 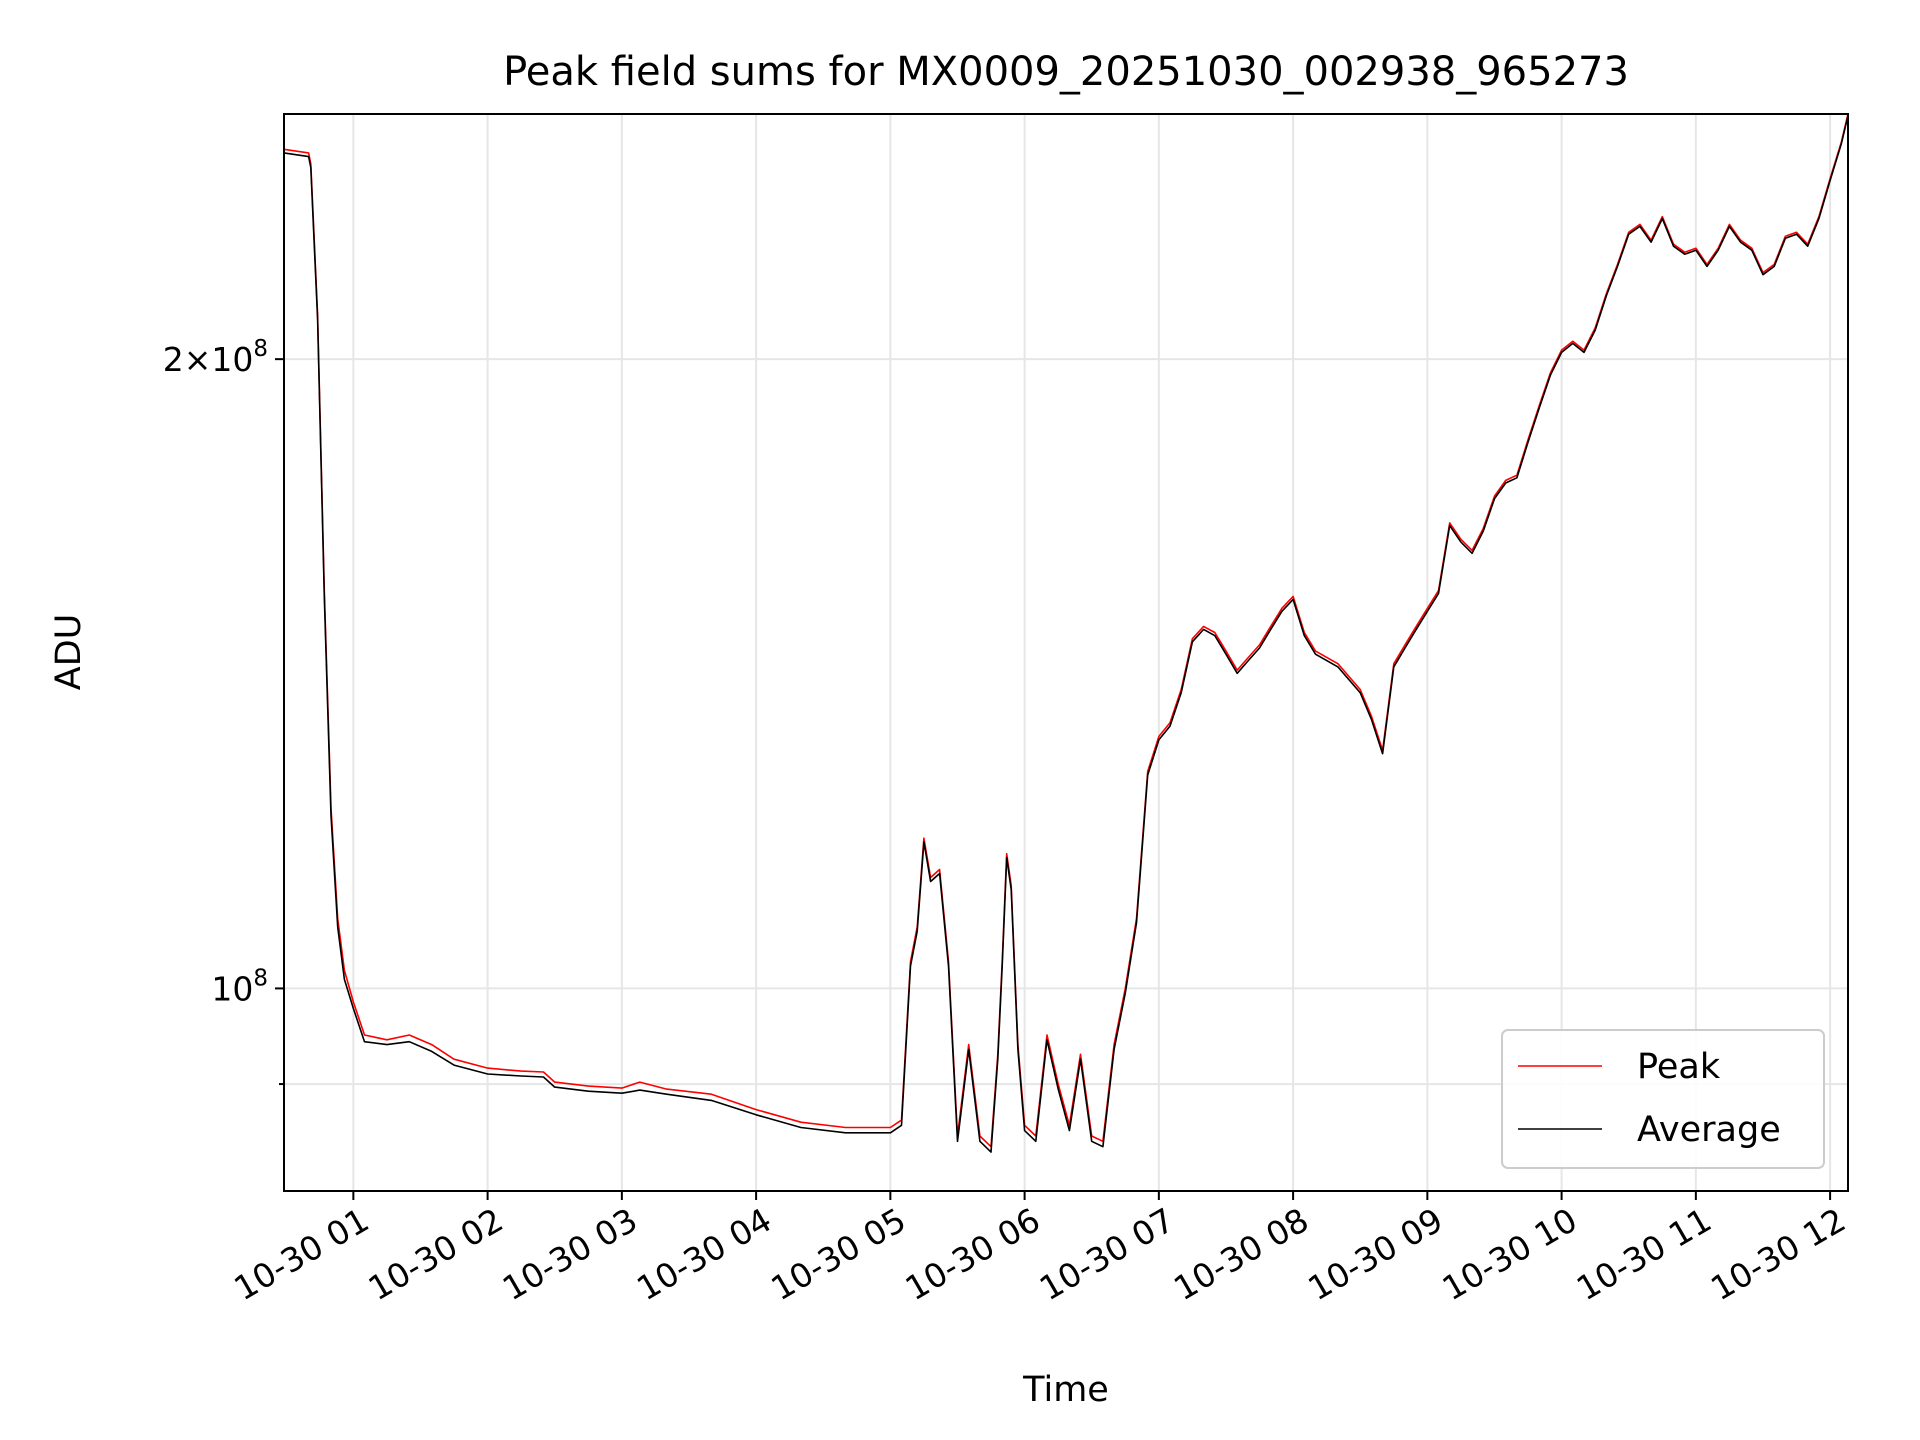 What do you see at coordinates (198, 359) in the screenshot?
I see `y-tick-times: ×` at bounding box center [198, 359].